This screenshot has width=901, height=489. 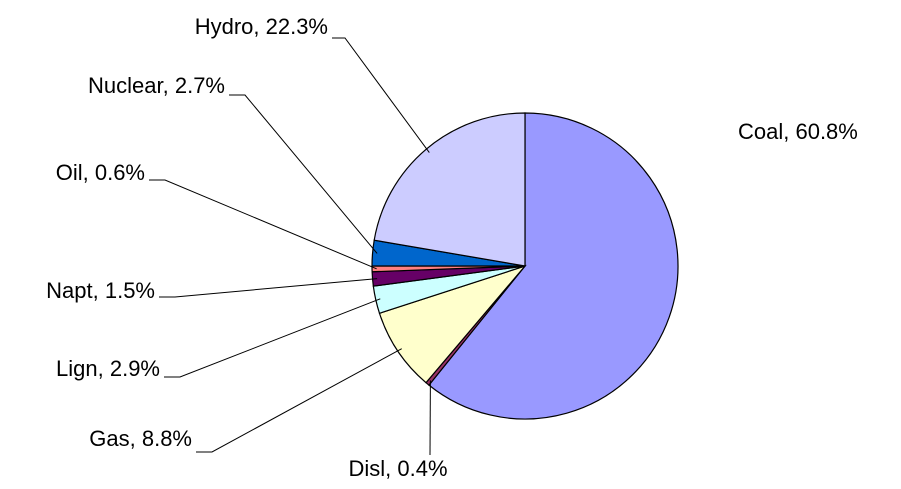 What do you see at coordinates (100, 172) in the screenshot?
I see `slice-label: Oil, 0.6%` at bounding box center [100, 172].